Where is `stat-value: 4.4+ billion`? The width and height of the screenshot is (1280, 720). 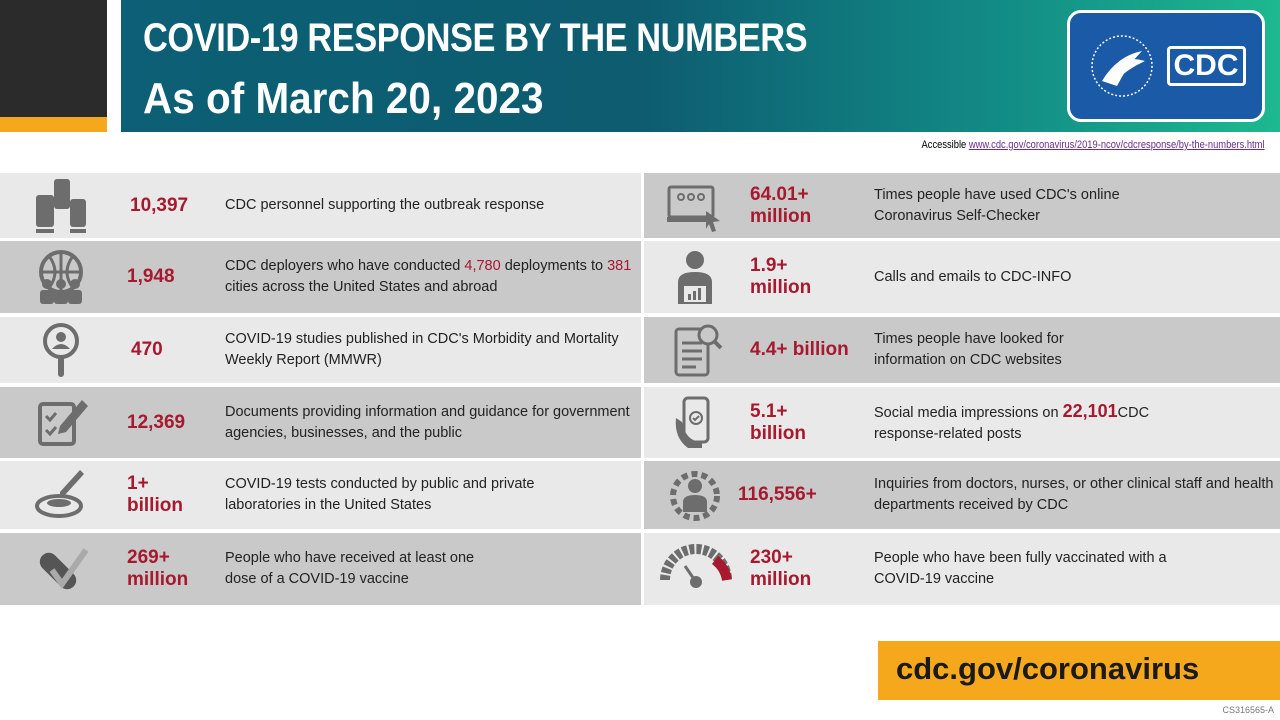 stat-value: 4.4+ billion is located at coordinates (799, 349).